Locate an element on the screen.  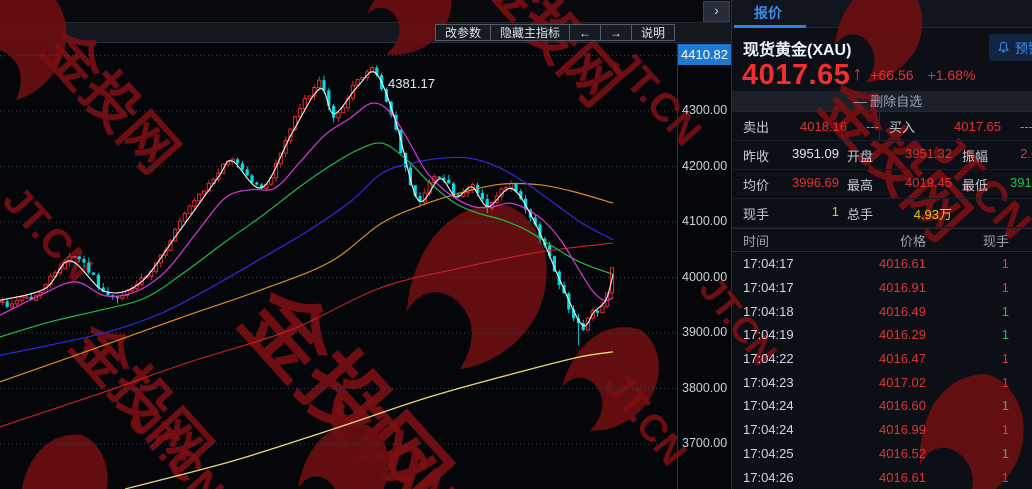
tab-quote: 报价 is located at coordinates (768, 13).